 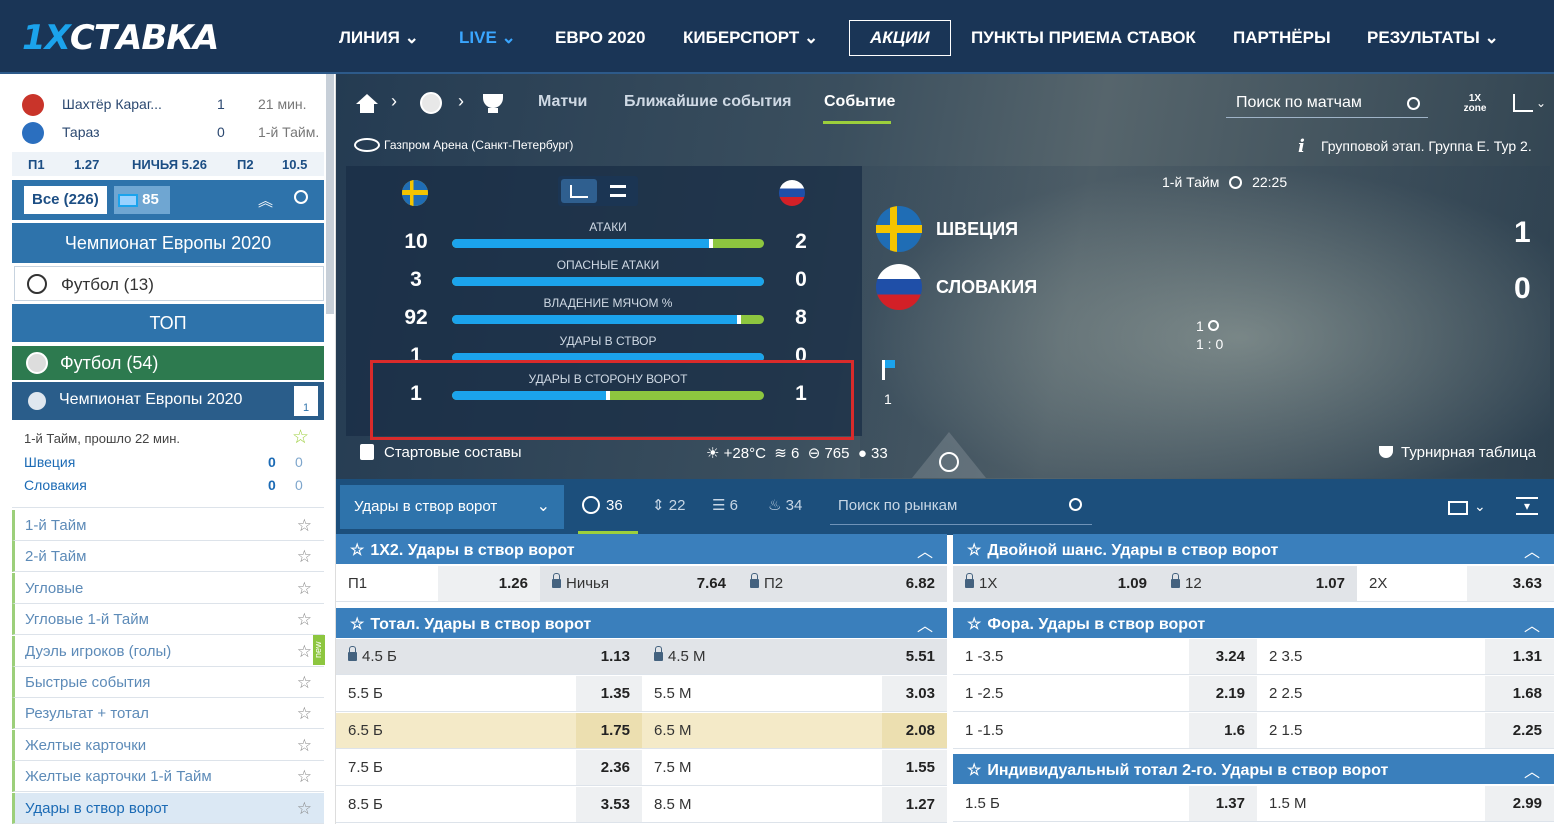 I want to click on filter-all-button: Все (226), so click(x=65, y=200).